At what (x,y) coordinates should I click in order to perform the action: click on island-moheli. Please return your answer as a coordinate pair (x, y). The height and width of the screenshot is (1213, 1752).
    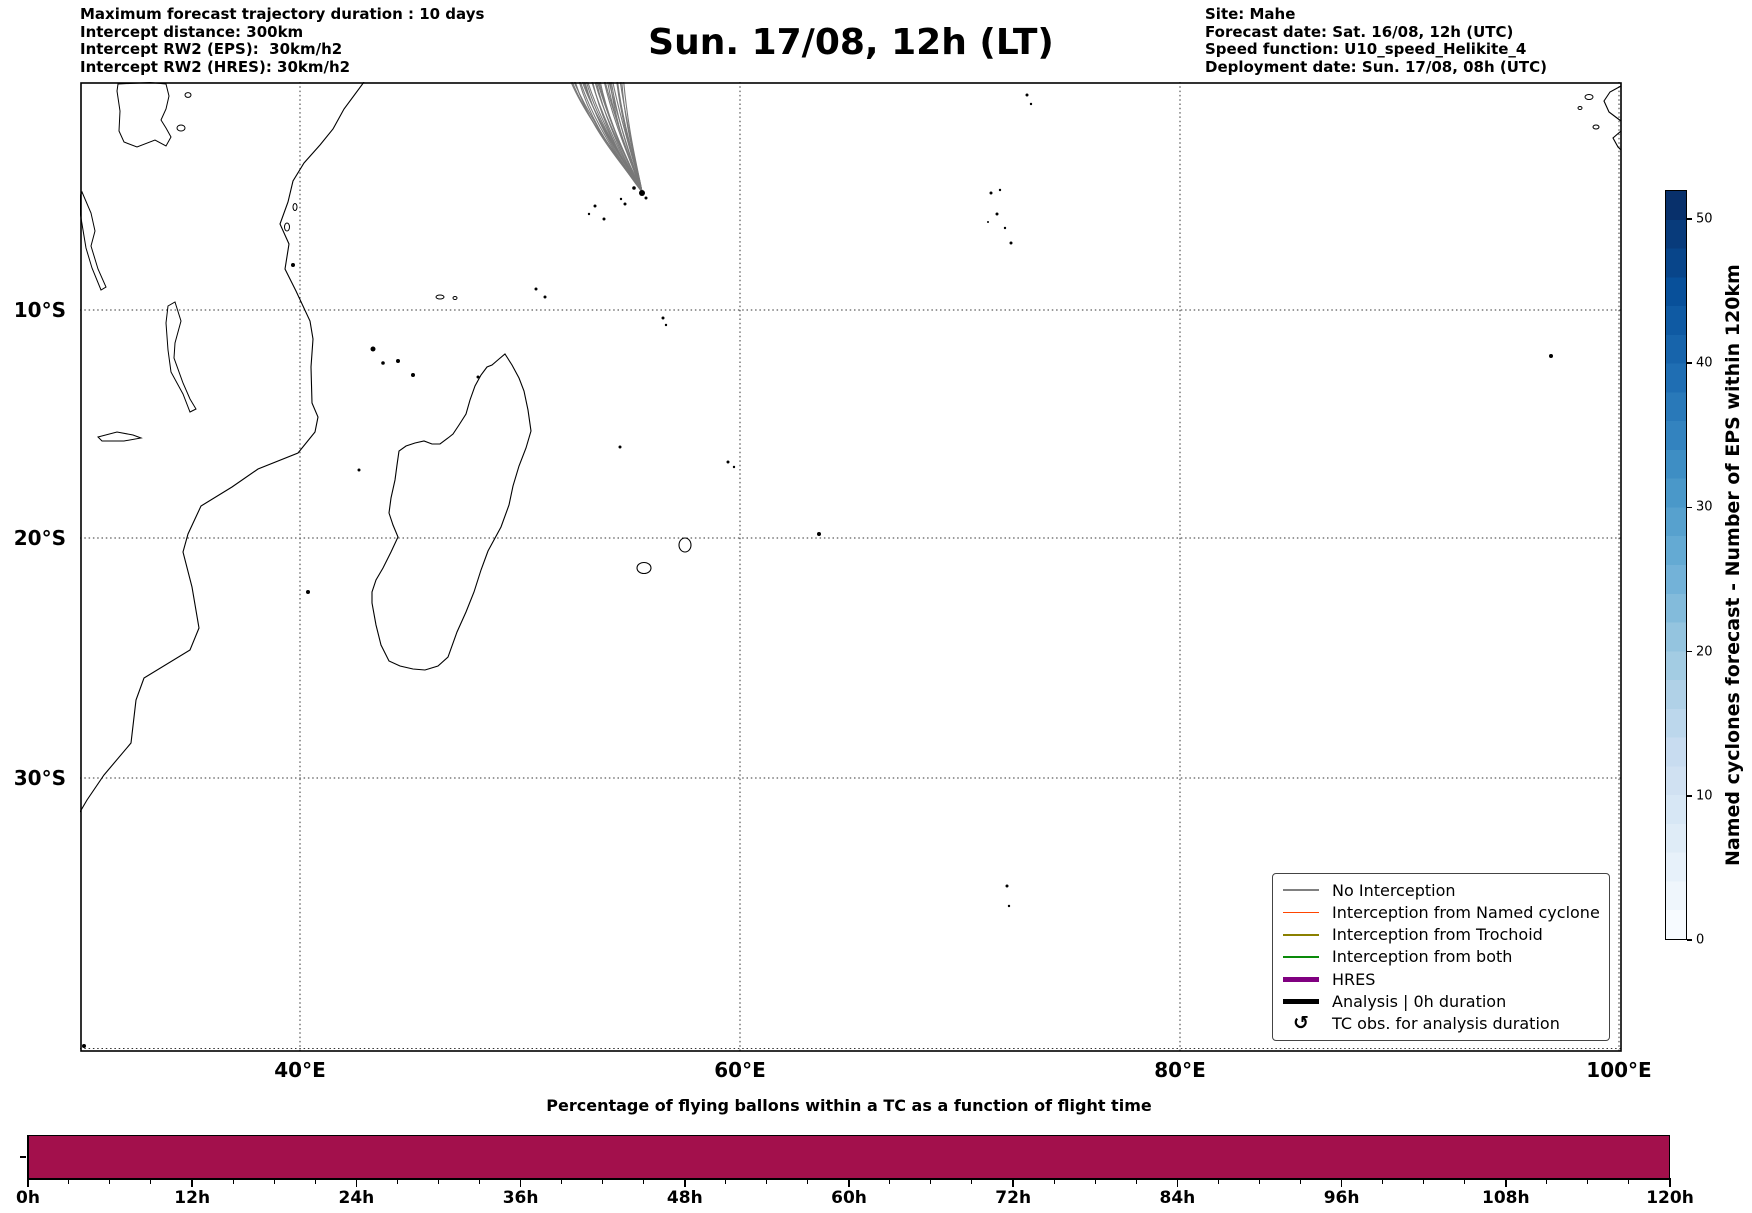
    Looking at the image, I should click on (383, 363).